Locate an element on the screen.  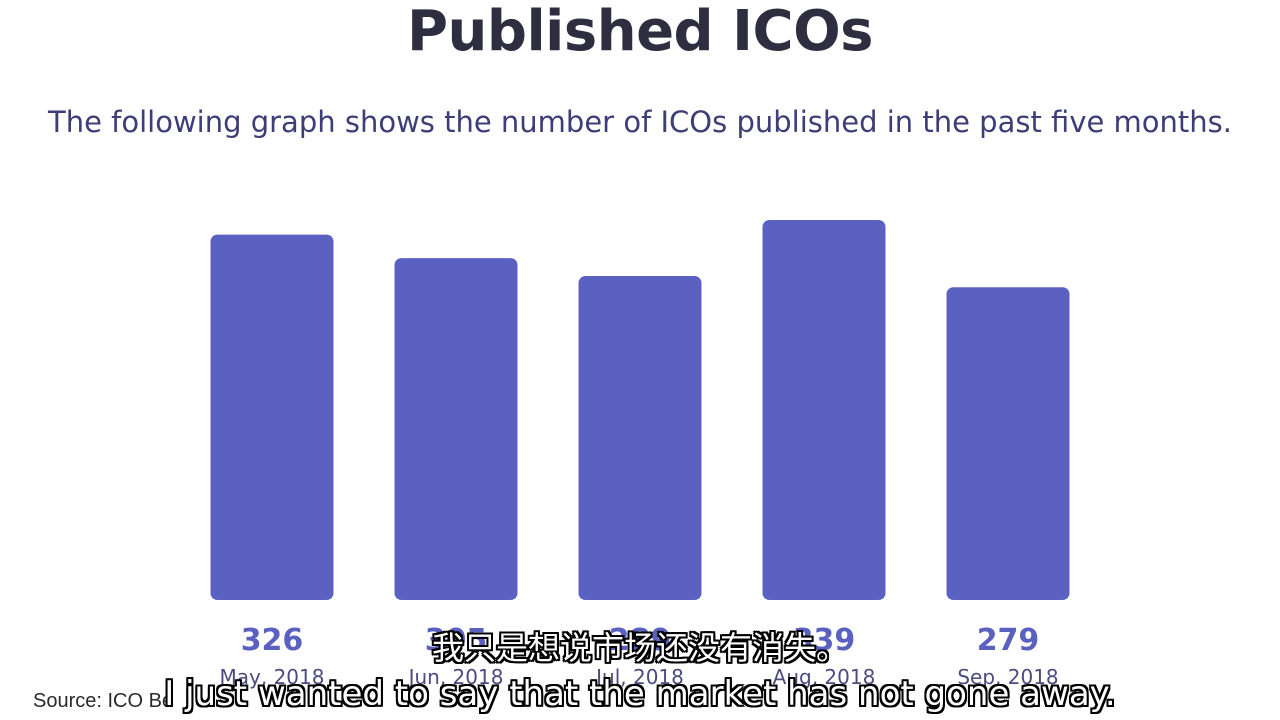
category-label-1: May, 2018 is located at coordinates (272, 677).